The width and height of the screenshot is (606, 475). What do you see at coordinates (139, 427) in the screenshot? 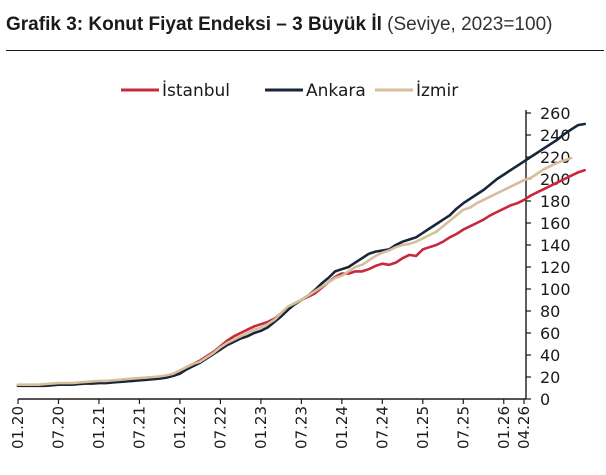
I see `x-tick-label: 07.21` at bounding box center [139, 427].